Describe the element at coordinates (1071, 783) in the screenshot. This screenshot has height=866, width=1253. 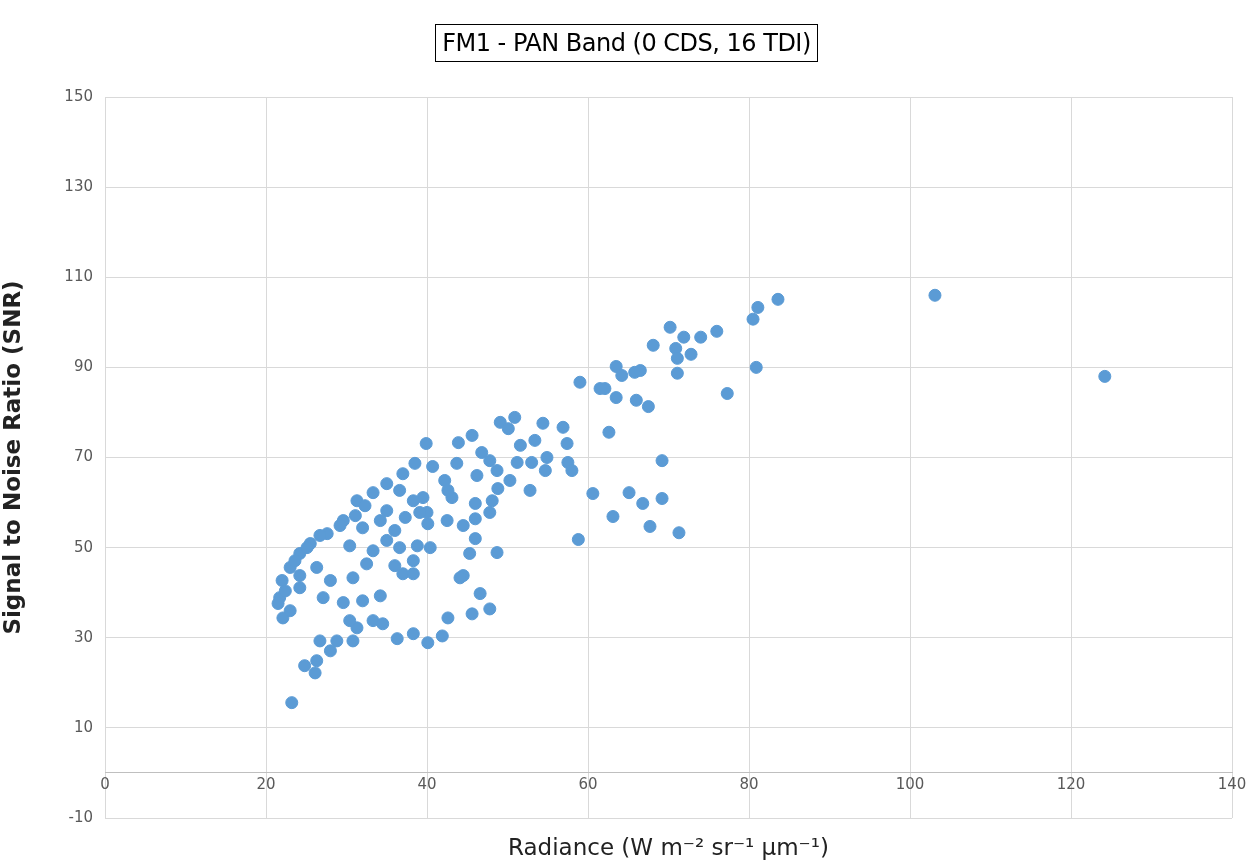
I see `x-tick-label: 120` at that location.